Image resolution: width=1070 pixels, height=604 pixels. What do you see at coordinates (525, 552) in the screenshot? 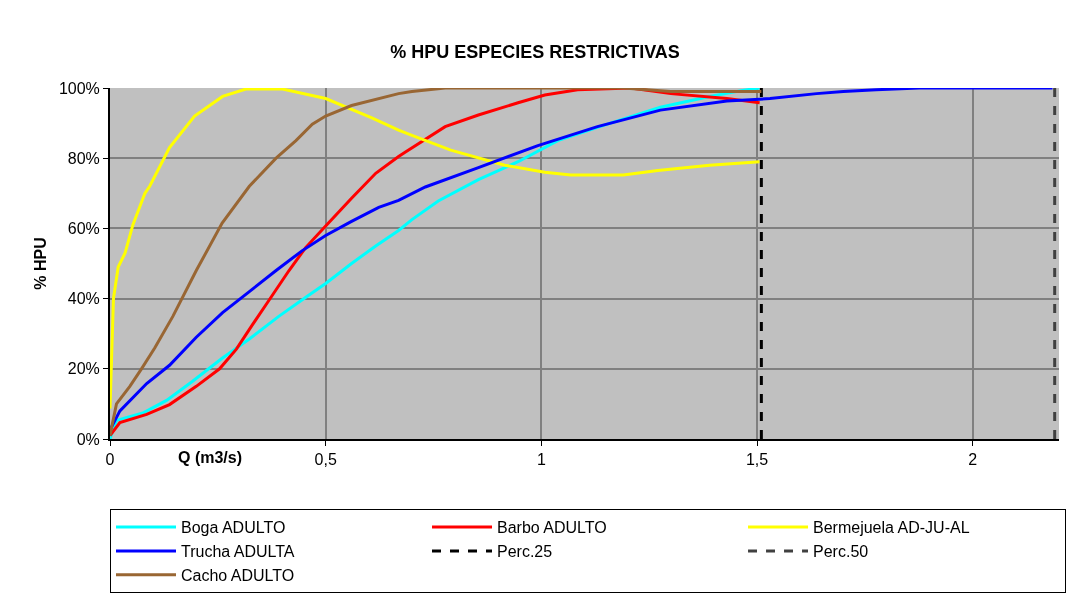
I see `legend-label: Perc.25` at bounding box center [525, 552].